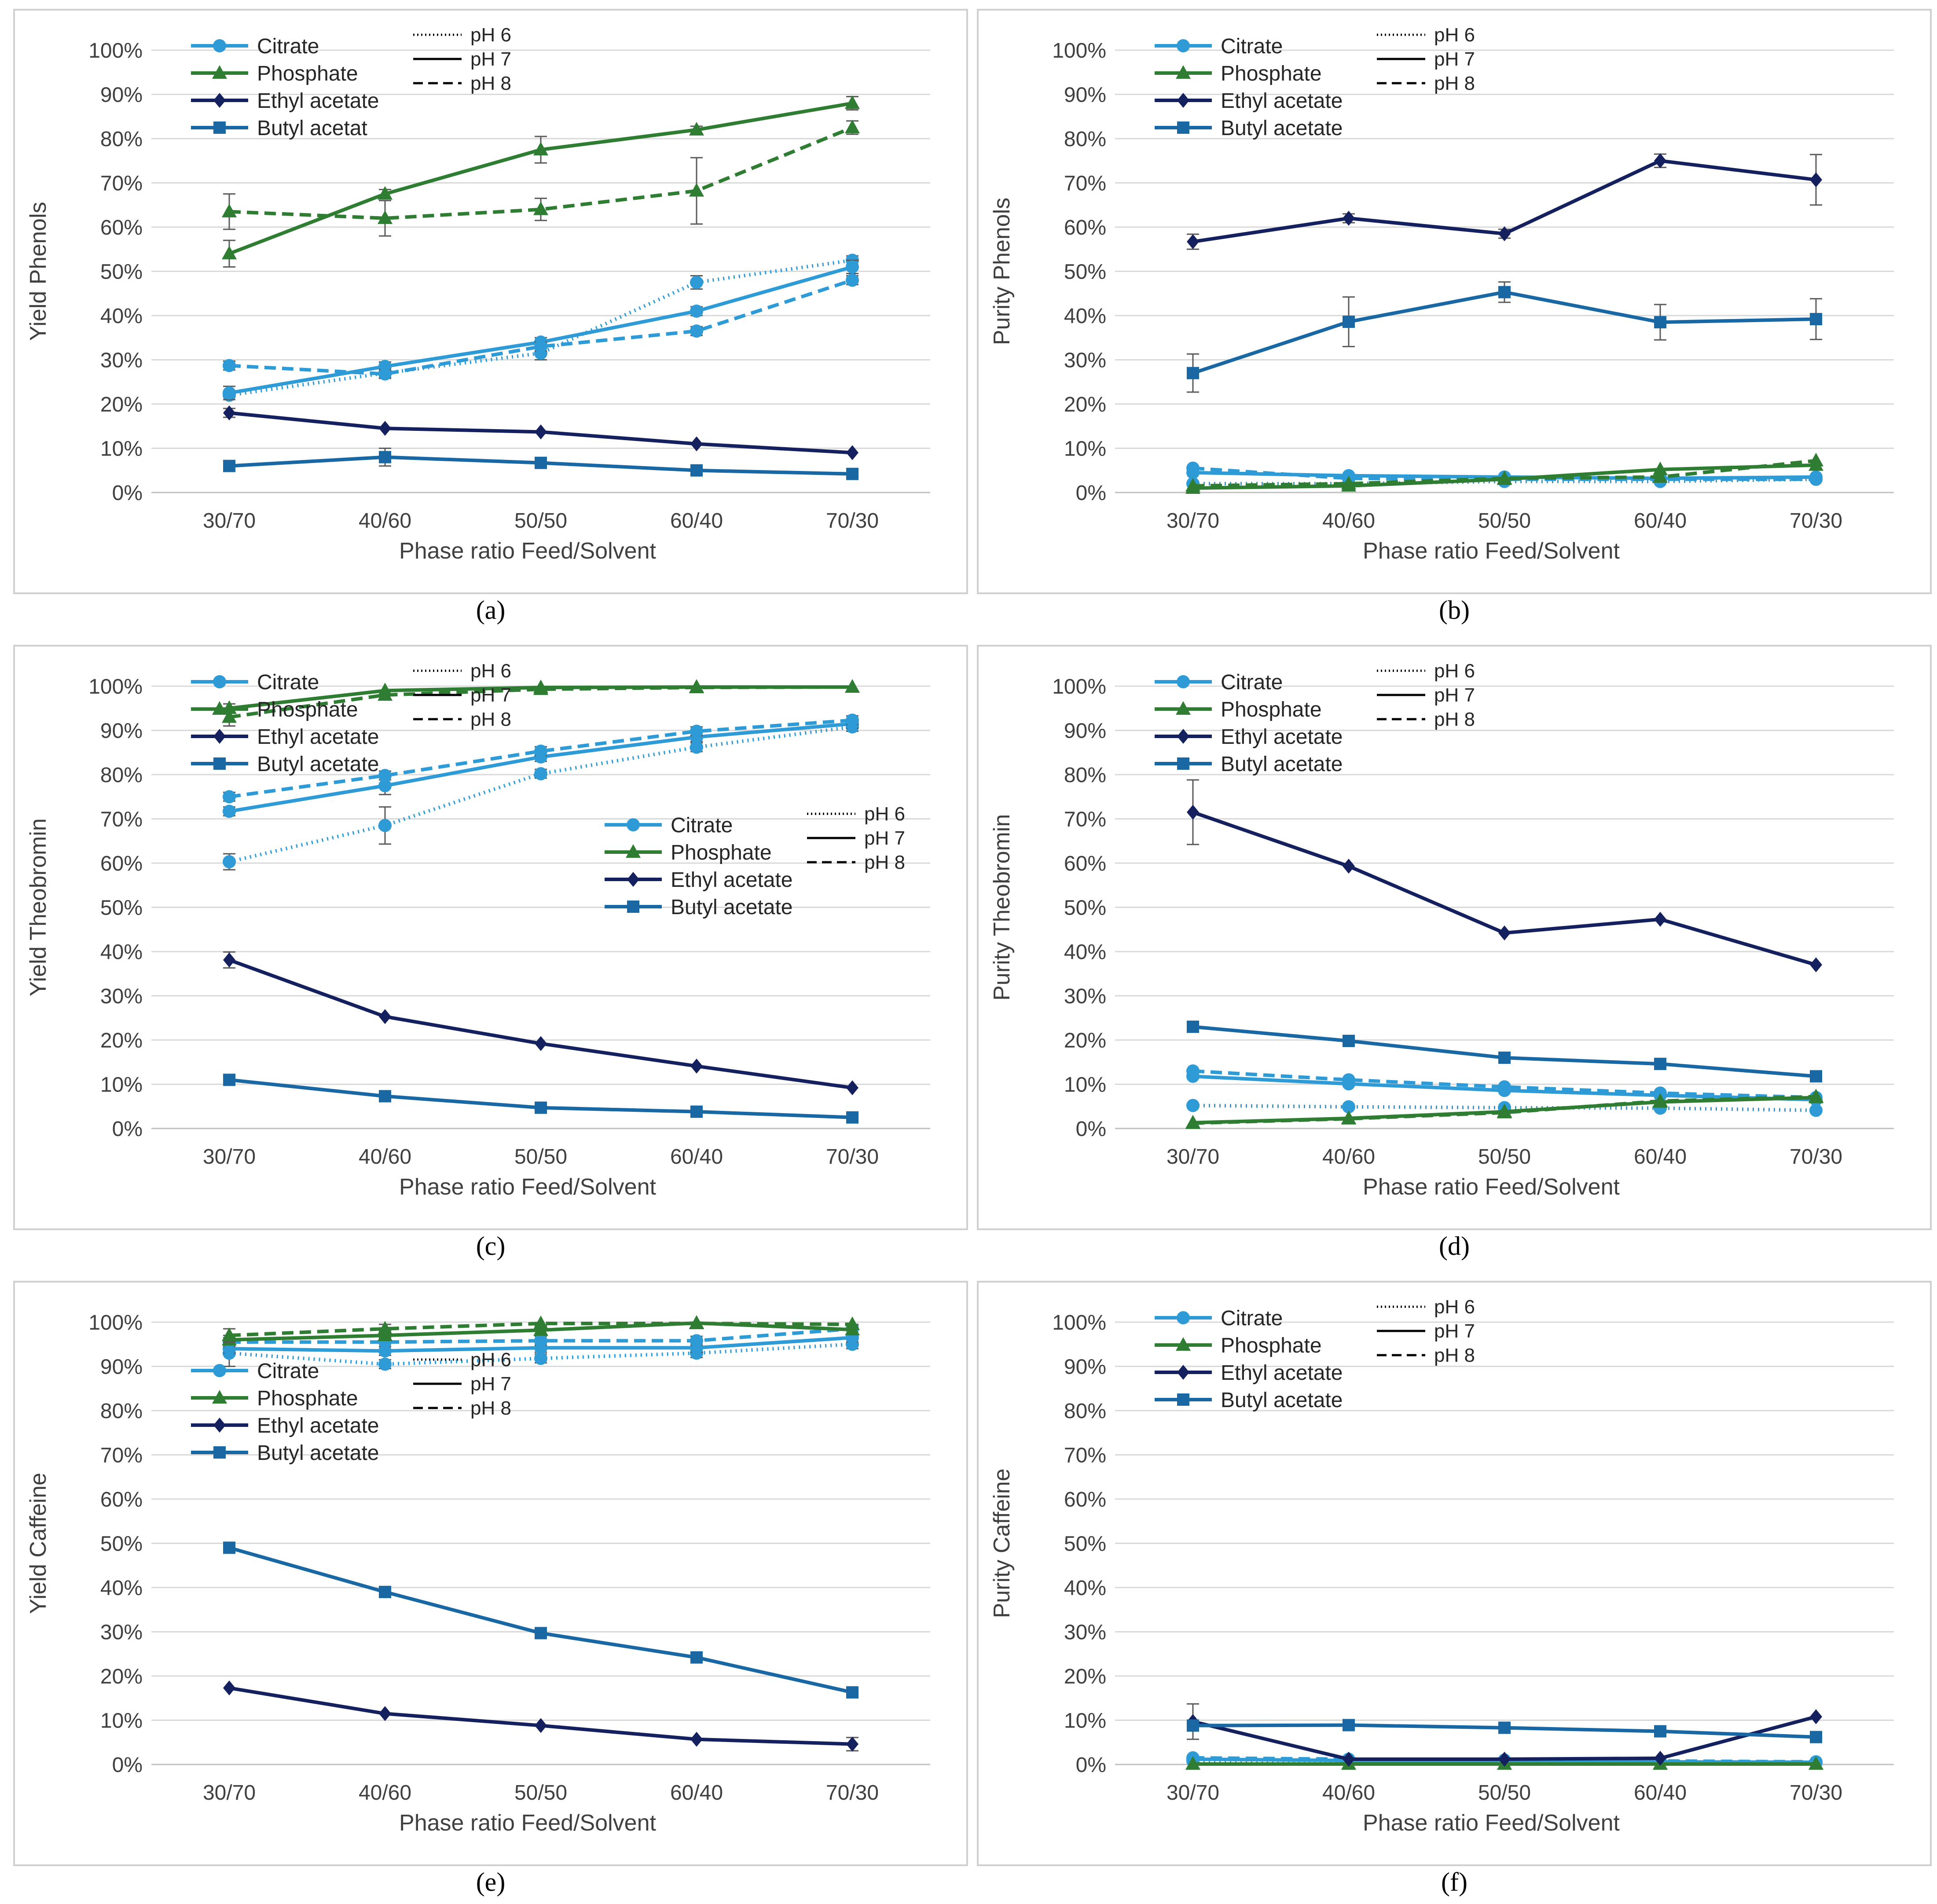 The image size is (1937, 1904). I want to click on series-phosphate-ph7, so click(541, 181).